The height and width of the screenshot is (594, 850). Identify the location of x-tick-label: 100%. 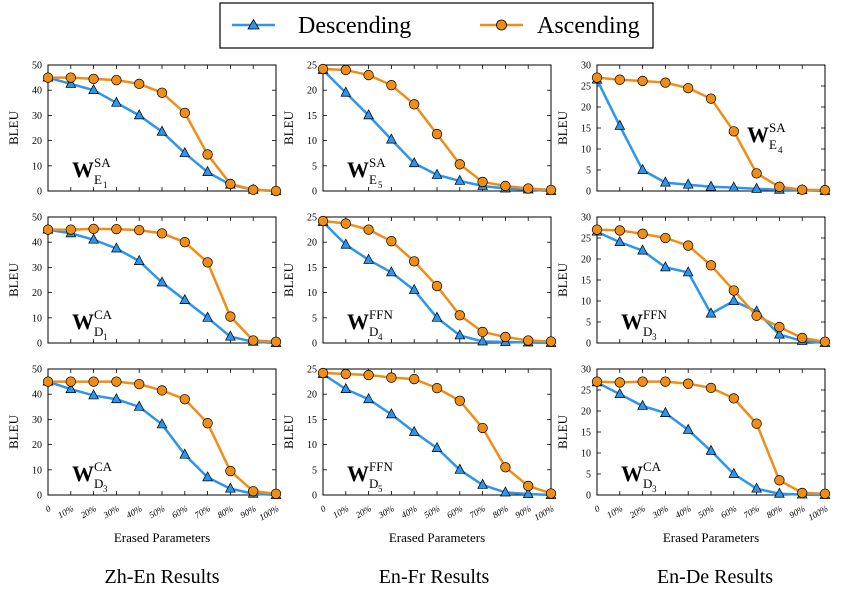
(817, 512).